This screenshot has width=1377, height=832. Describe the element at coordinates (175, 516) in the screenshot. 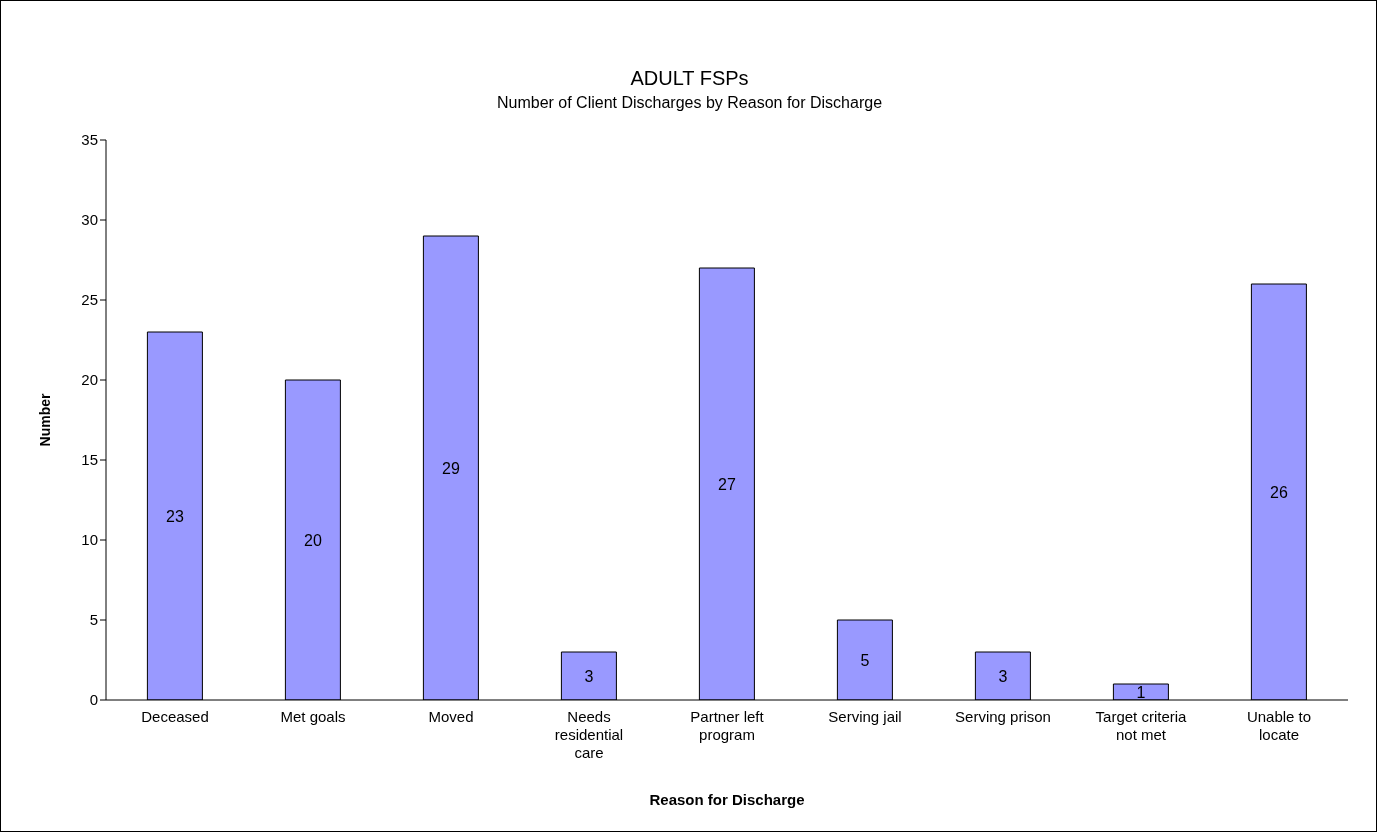

I see `data-label: 23` at that location.